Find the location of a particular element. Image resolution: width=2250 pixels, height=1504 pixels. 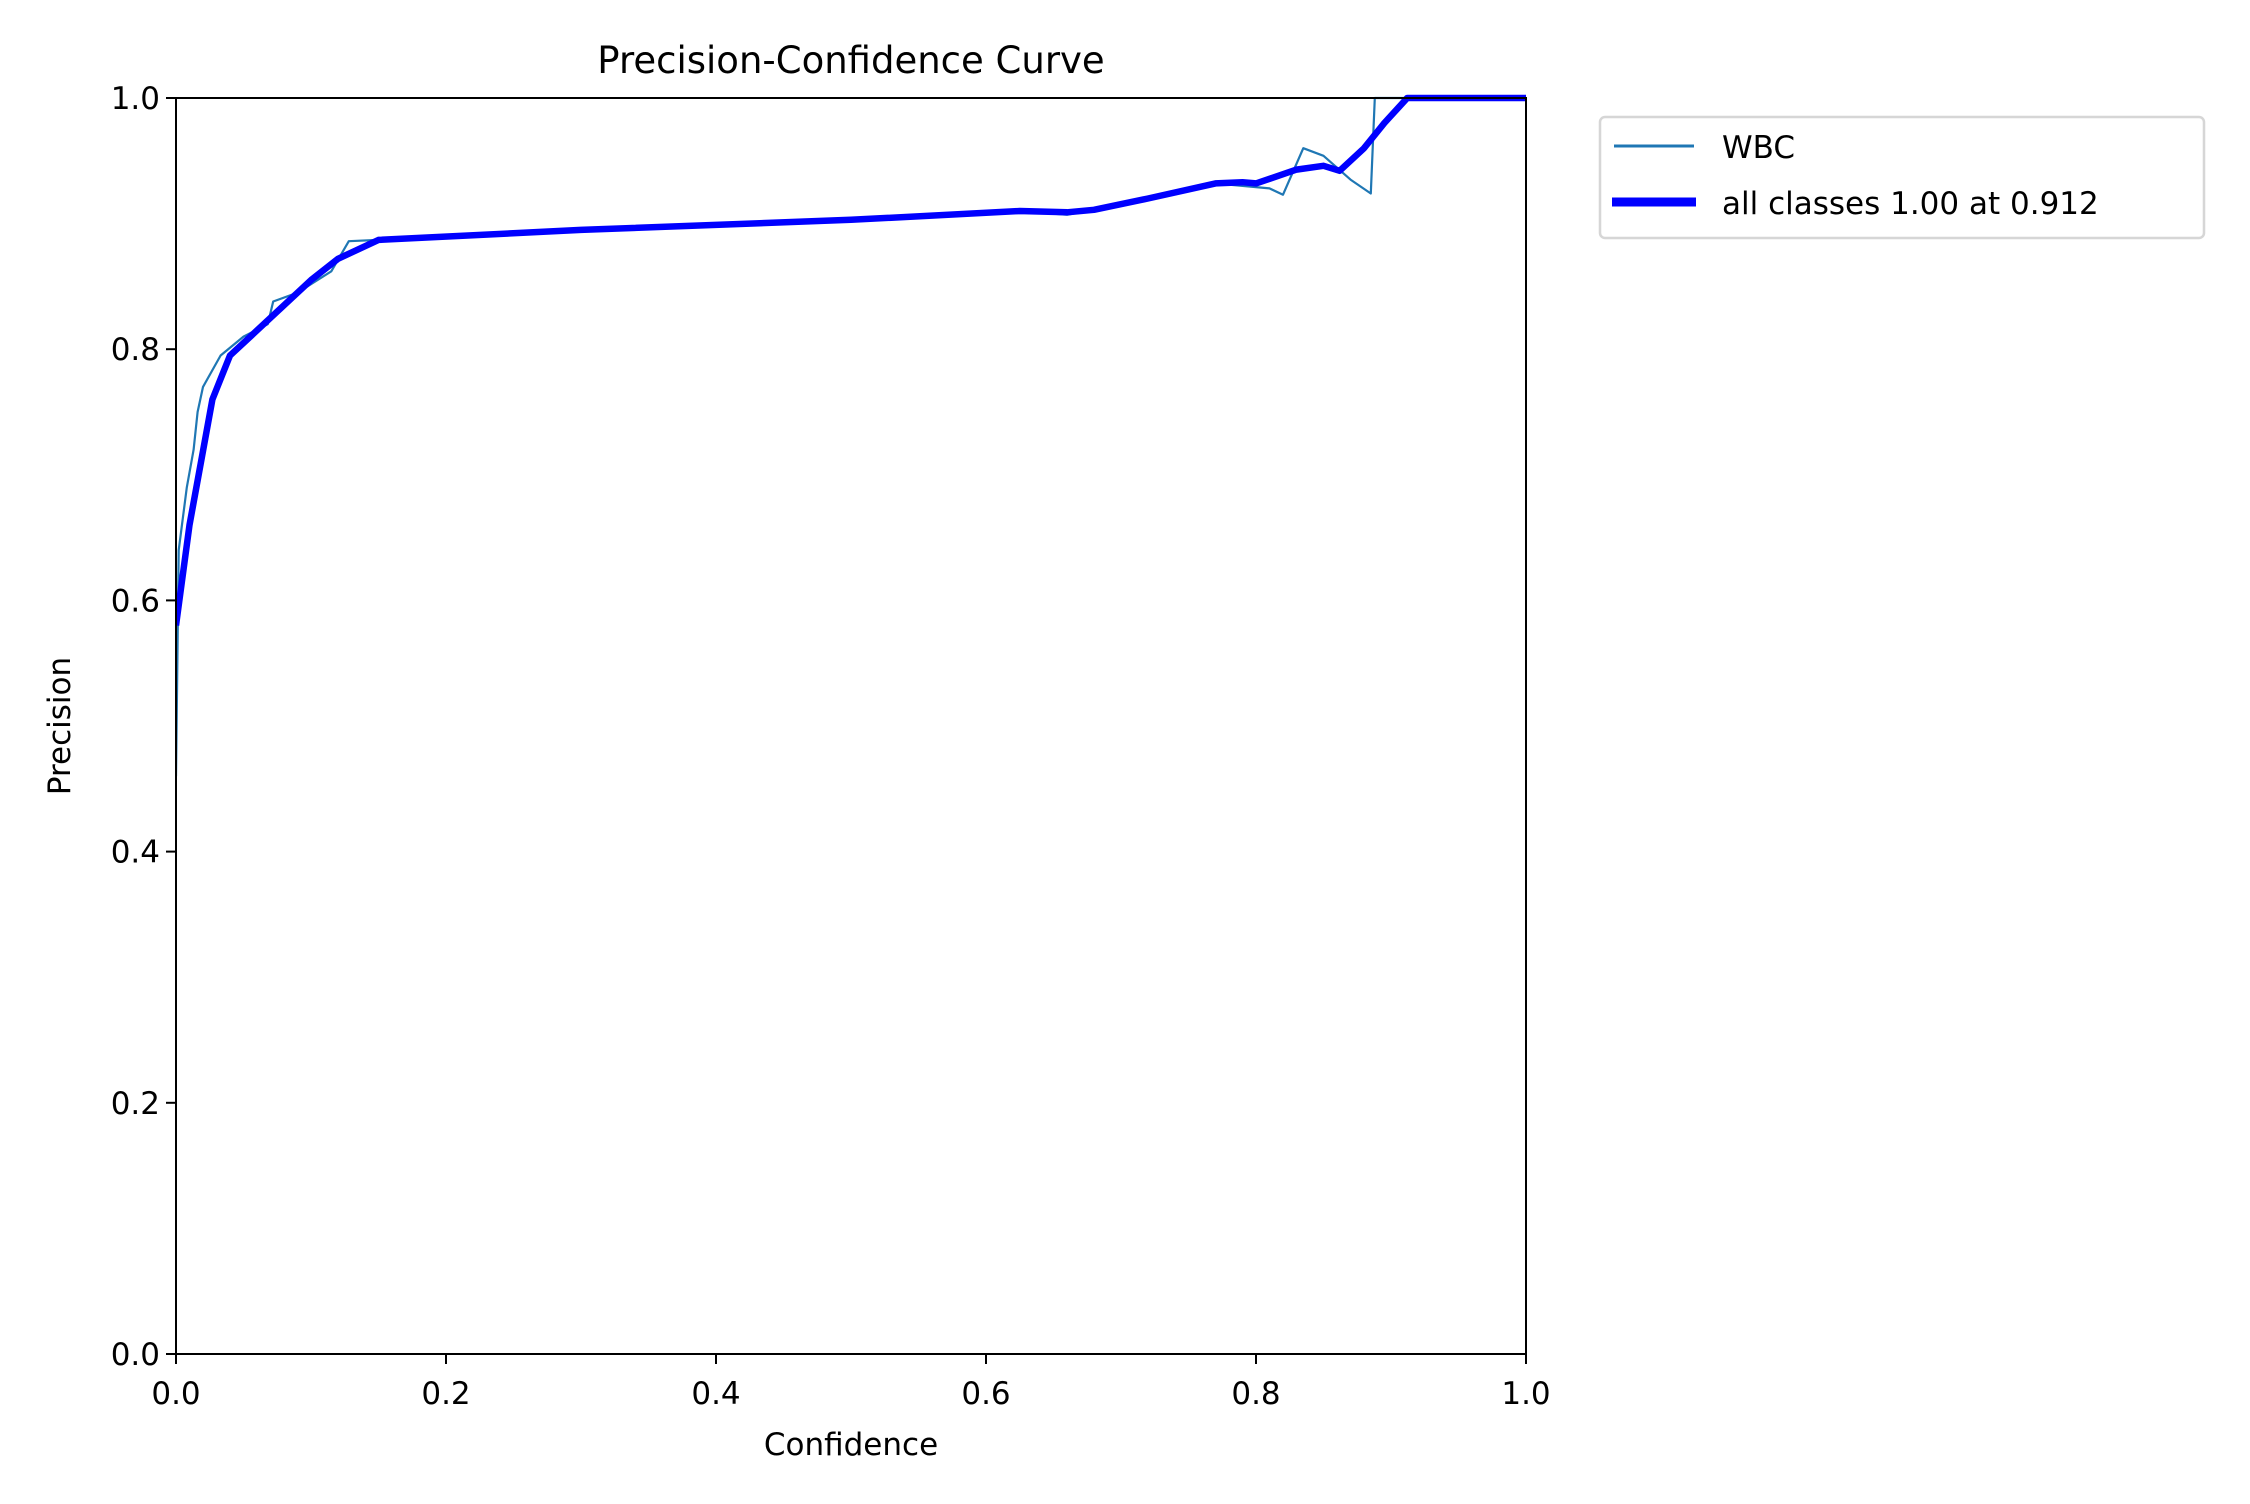

y-tick-label: 0.6 is located at coordinates (135, 601).